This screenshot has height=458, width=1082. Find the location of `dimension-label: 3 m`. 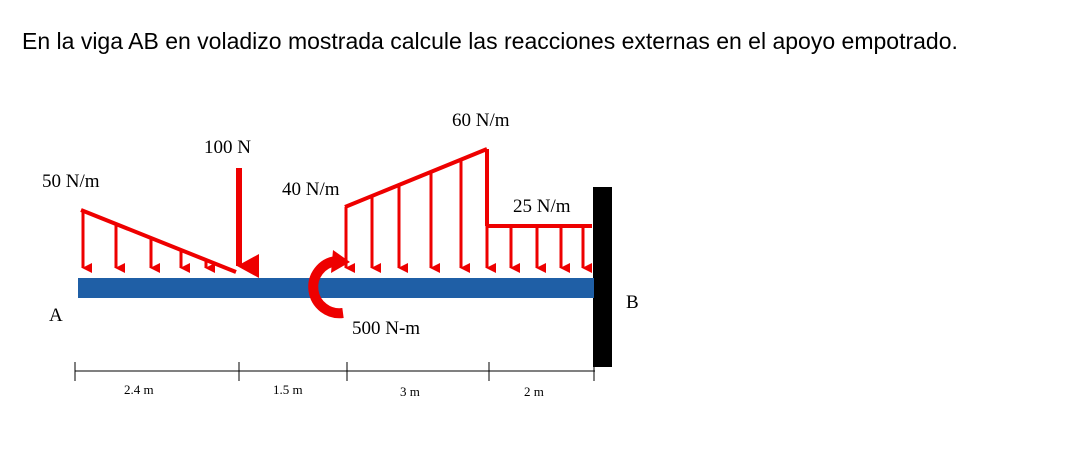

dimension-label: 3 m is located at coordinates (410, 391).